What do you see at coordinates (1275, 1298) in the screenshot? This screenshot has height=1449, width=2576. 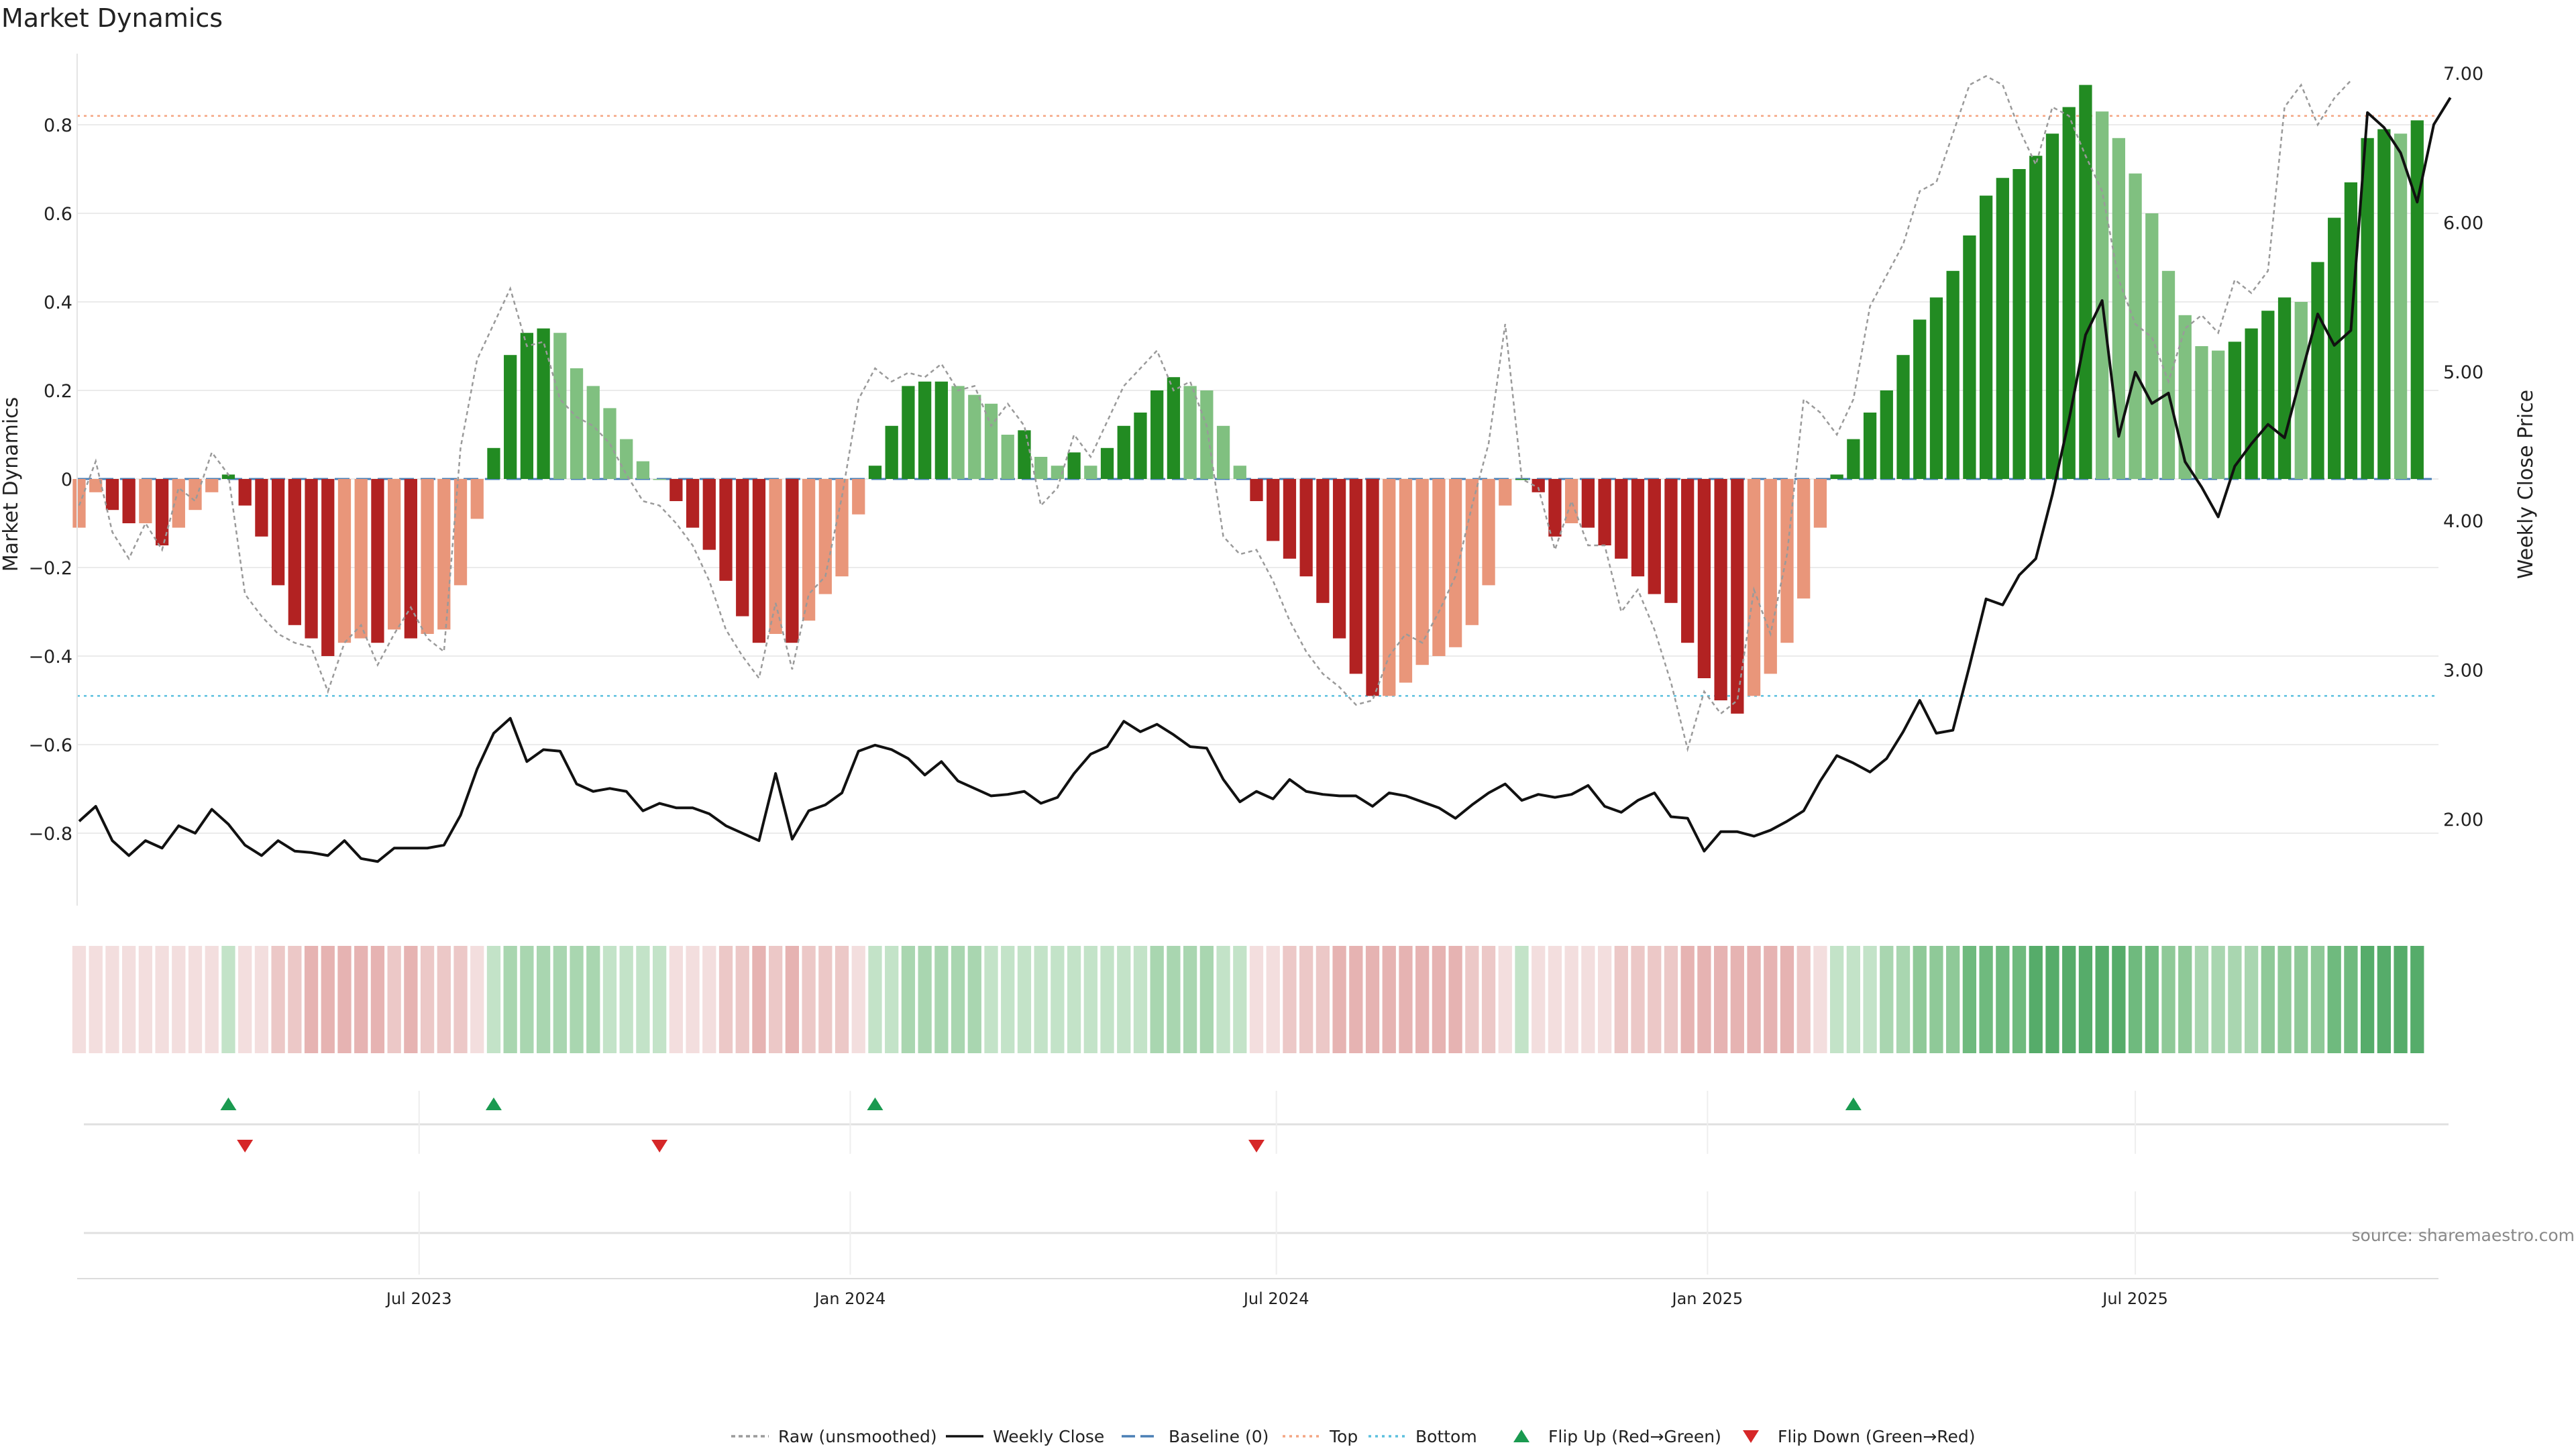 I see `x-tick-label: Jul 2024` at bounding box center [1275, 1298].